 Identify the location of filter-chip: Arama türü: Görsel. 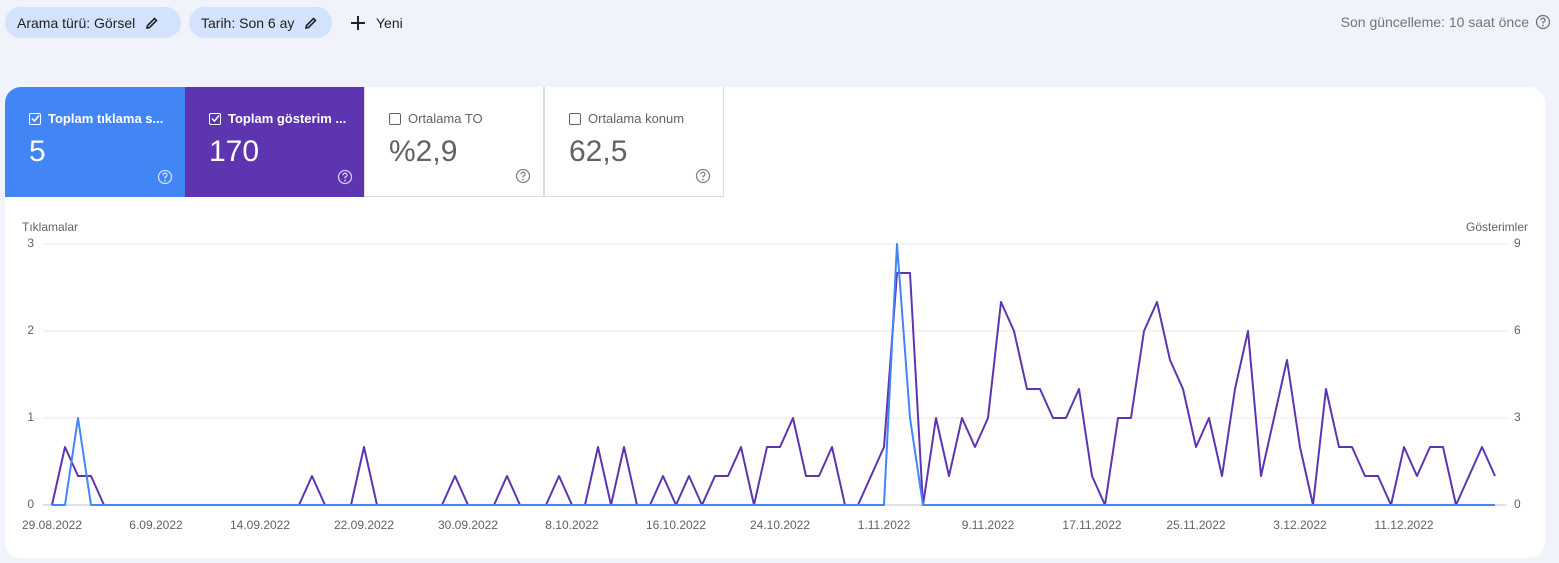
(93, 22).